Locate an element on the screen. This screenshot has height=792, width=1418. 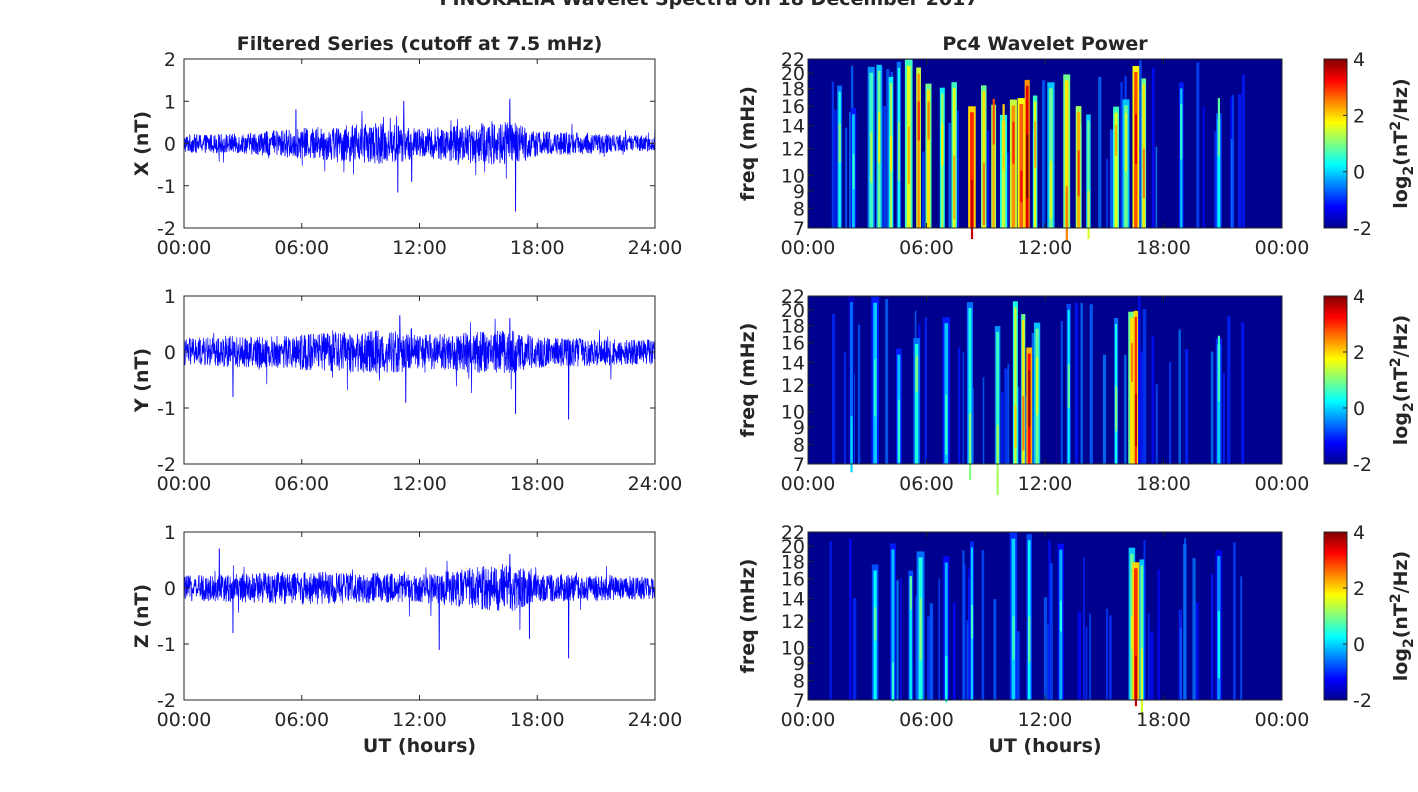
series-1-y-tick-label: -1 is located at coordinates (166, 187).